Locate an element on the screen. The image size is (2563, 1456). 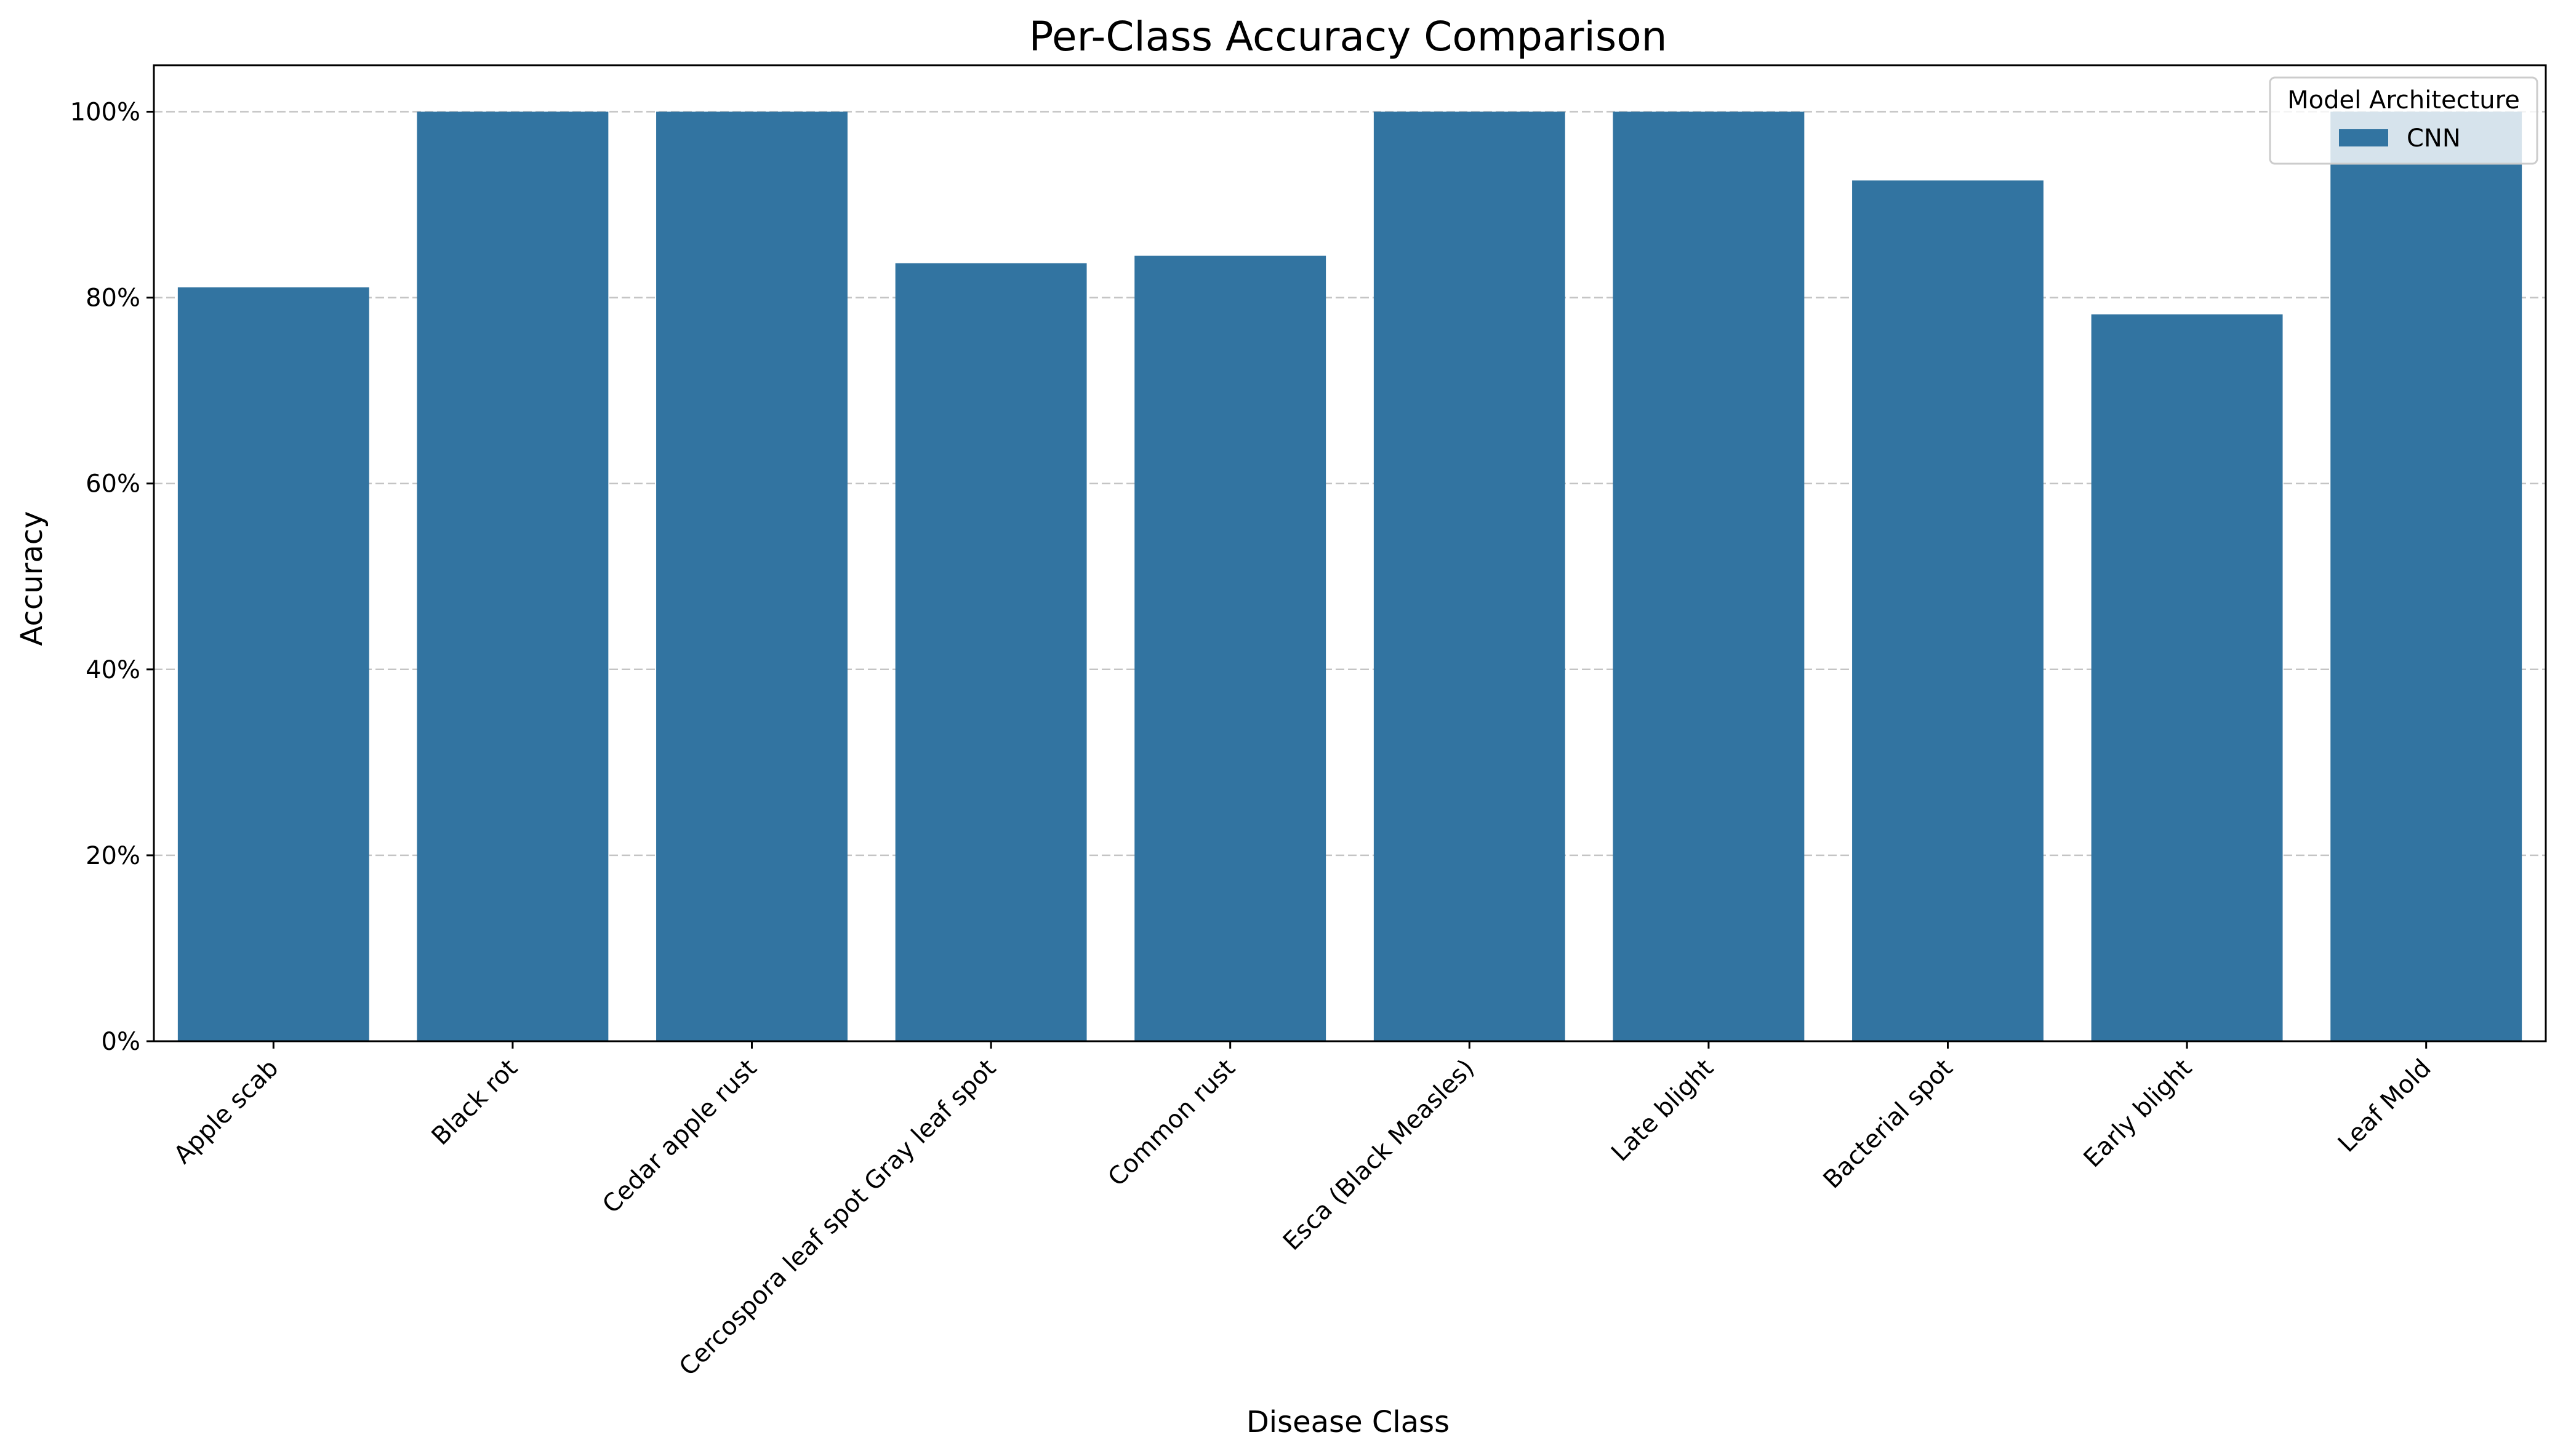
x-tick-label: Common rust is located at coordinates (1171, 1123).